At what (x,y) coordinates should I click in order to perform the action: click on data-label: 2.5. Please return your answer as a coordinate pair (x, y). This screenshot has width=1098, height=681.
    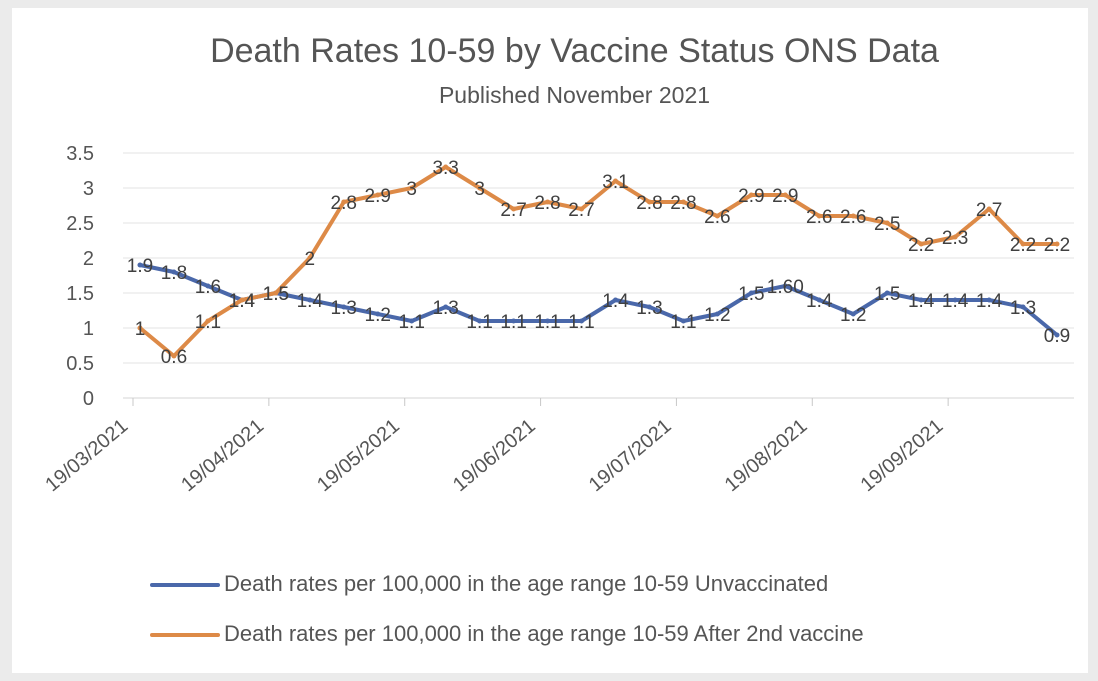
    Looking at the image, I should click on (887, 224).